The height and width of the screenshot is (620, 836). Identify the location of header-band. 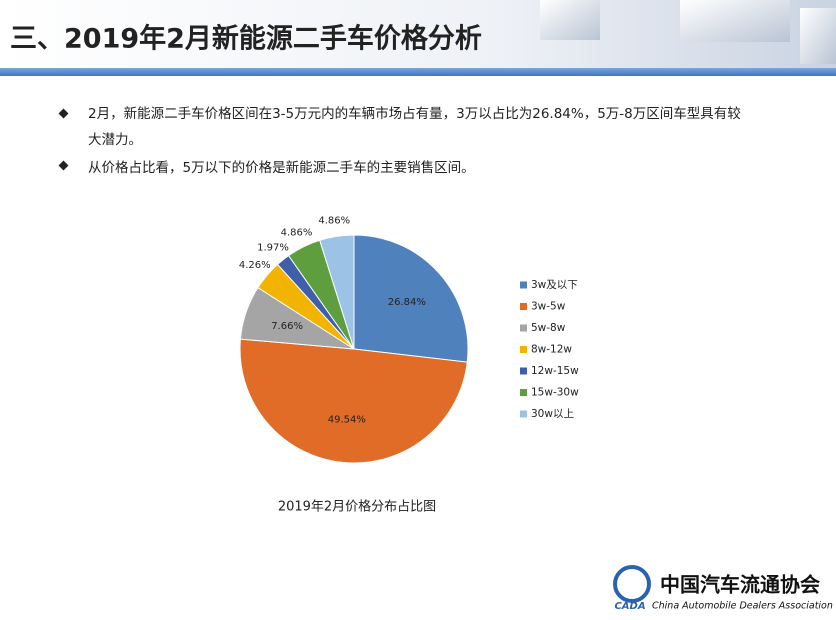
(418, 72).